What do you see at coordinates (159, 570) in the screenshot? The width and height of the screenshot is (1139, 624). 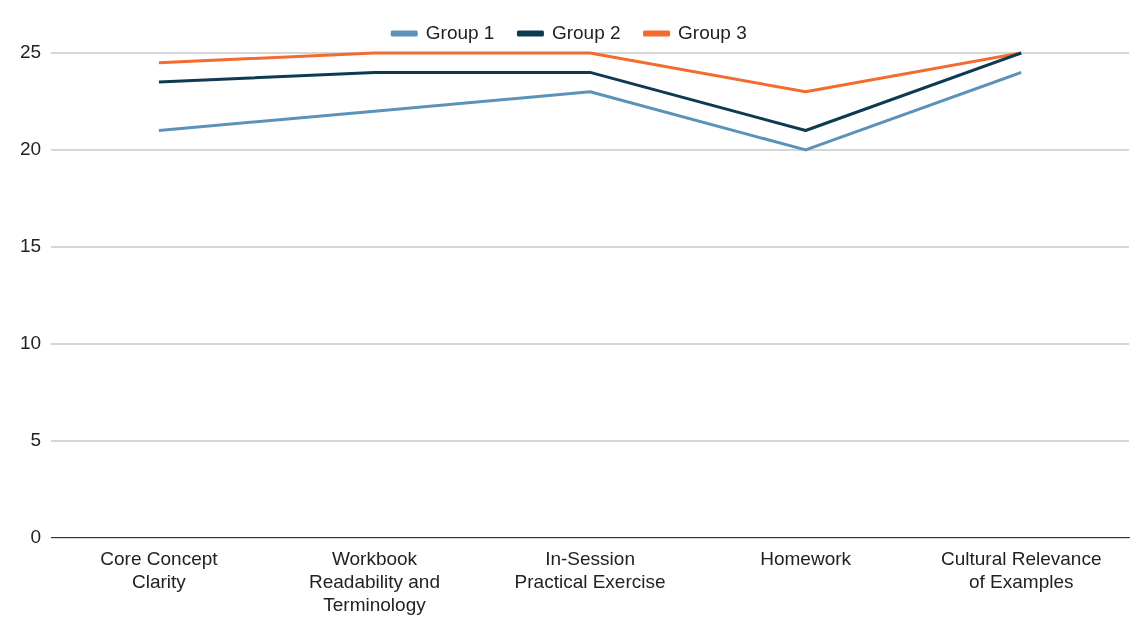 I see `x-tick-label: Core Concept Clarity` at bounding box center [159, 570].